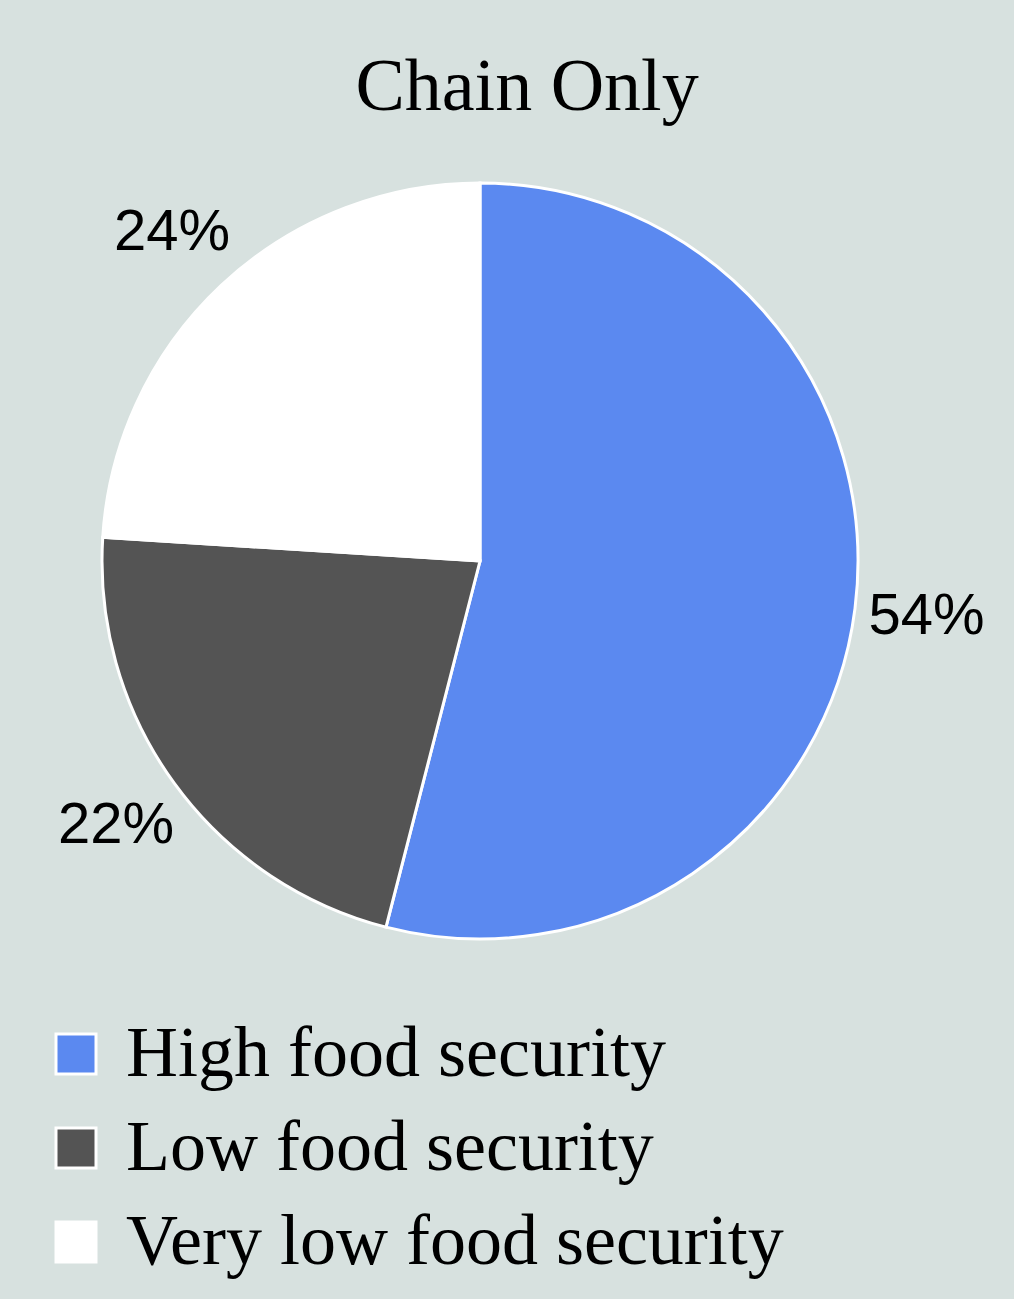 The image size is (1014, 1299). Describe the element at coordinates (926, 614) in the screenshot. I see `data-label: 54%` at that location.